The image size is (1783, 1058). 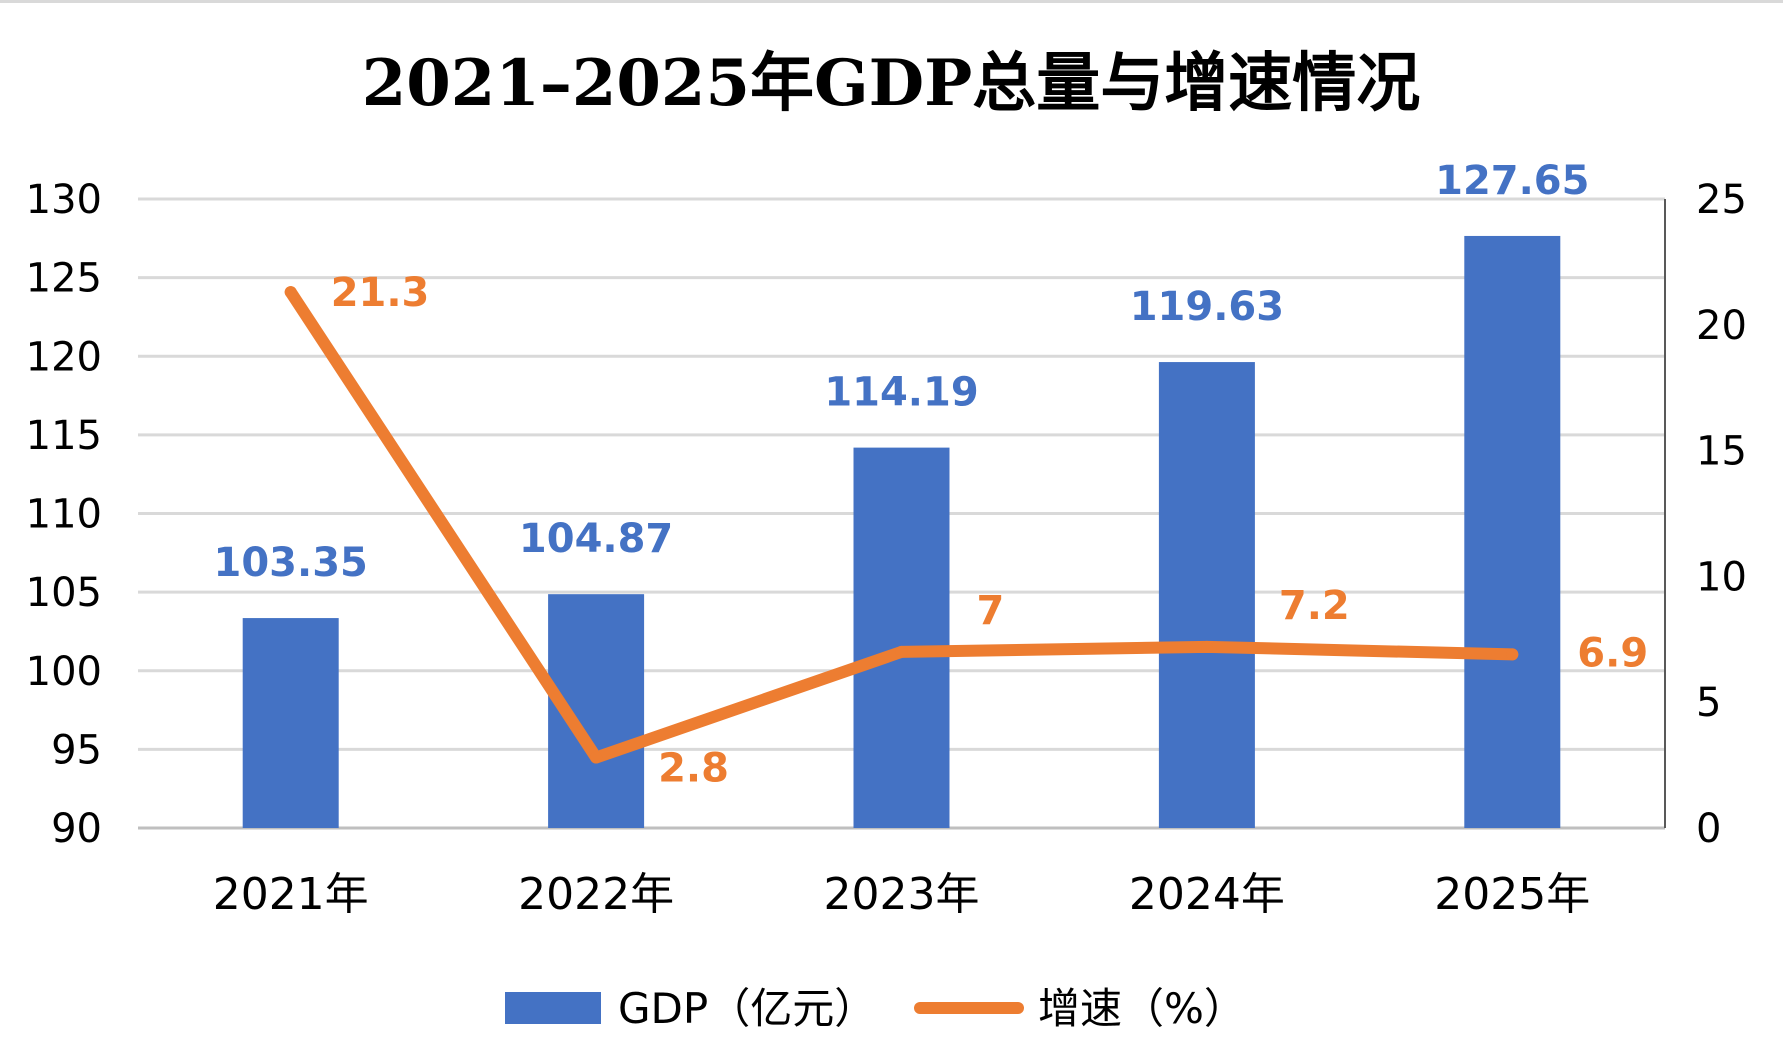 What do you see at coordinates (891, 83) in the screenshot?
I see `chart-title: 2021–2025年GDP总量与增速情况` at bounding box center [891, 83].